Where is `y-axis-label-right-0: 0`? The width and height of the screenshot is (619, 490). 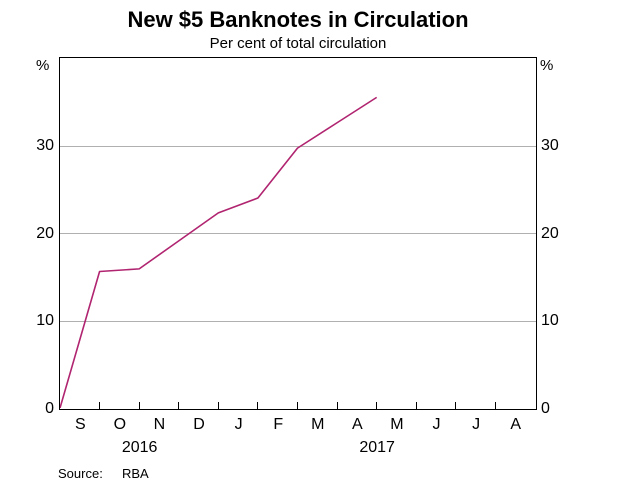
y-axis-label-right-0: 0 is located at coordinates (545, 408).